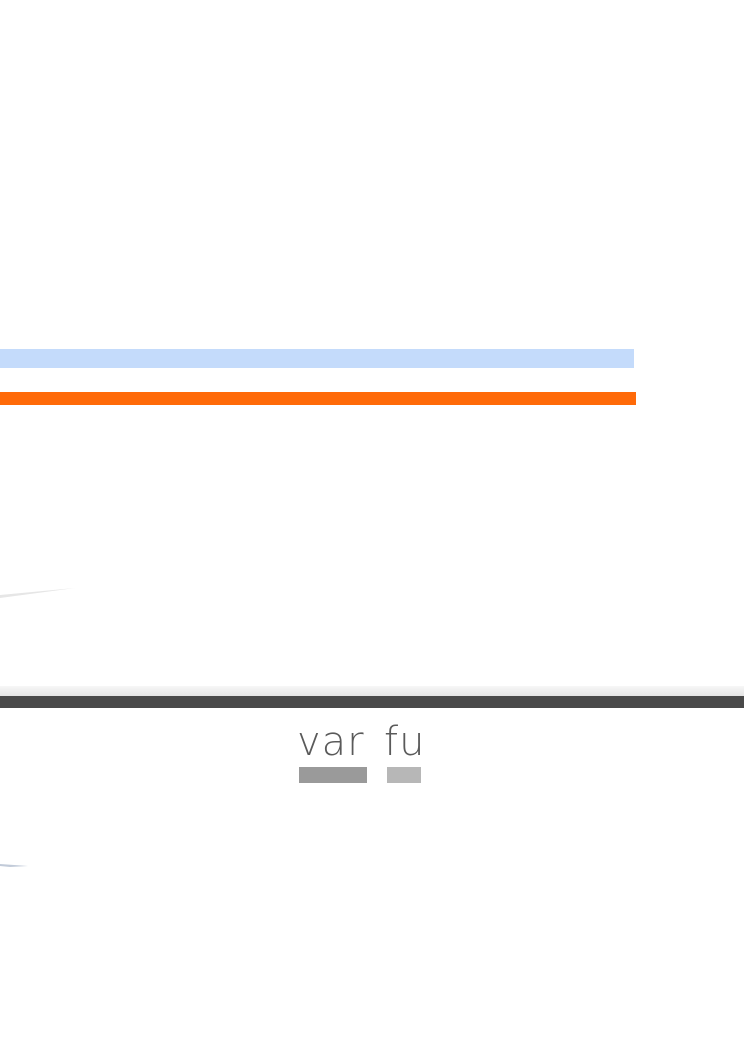 This screenshot has height=1052, width=744. What do you see at coordinates (404, 775) in the screenshot?
I see `logo-block-right` at bounding box center [404, 775].